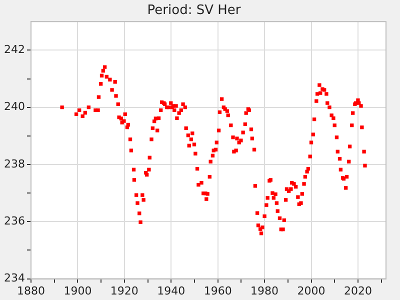  Describe the element at coordinates (14, 221) in the screenshot. I see `y-tick-label: 236` at that location.